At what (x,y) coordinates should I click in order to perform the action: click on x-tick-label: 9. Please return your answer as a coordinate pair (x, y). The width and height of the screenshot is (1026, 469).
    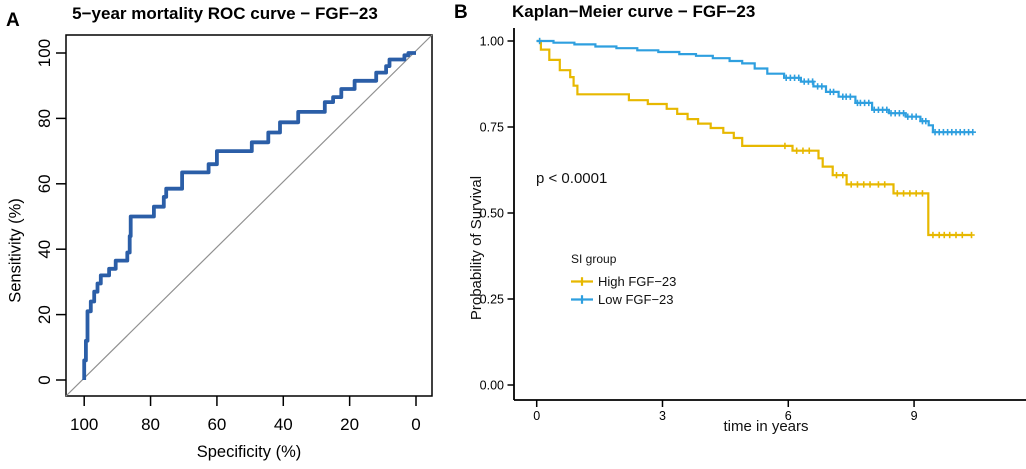
    Looking at the image, I should click on (914, 416).